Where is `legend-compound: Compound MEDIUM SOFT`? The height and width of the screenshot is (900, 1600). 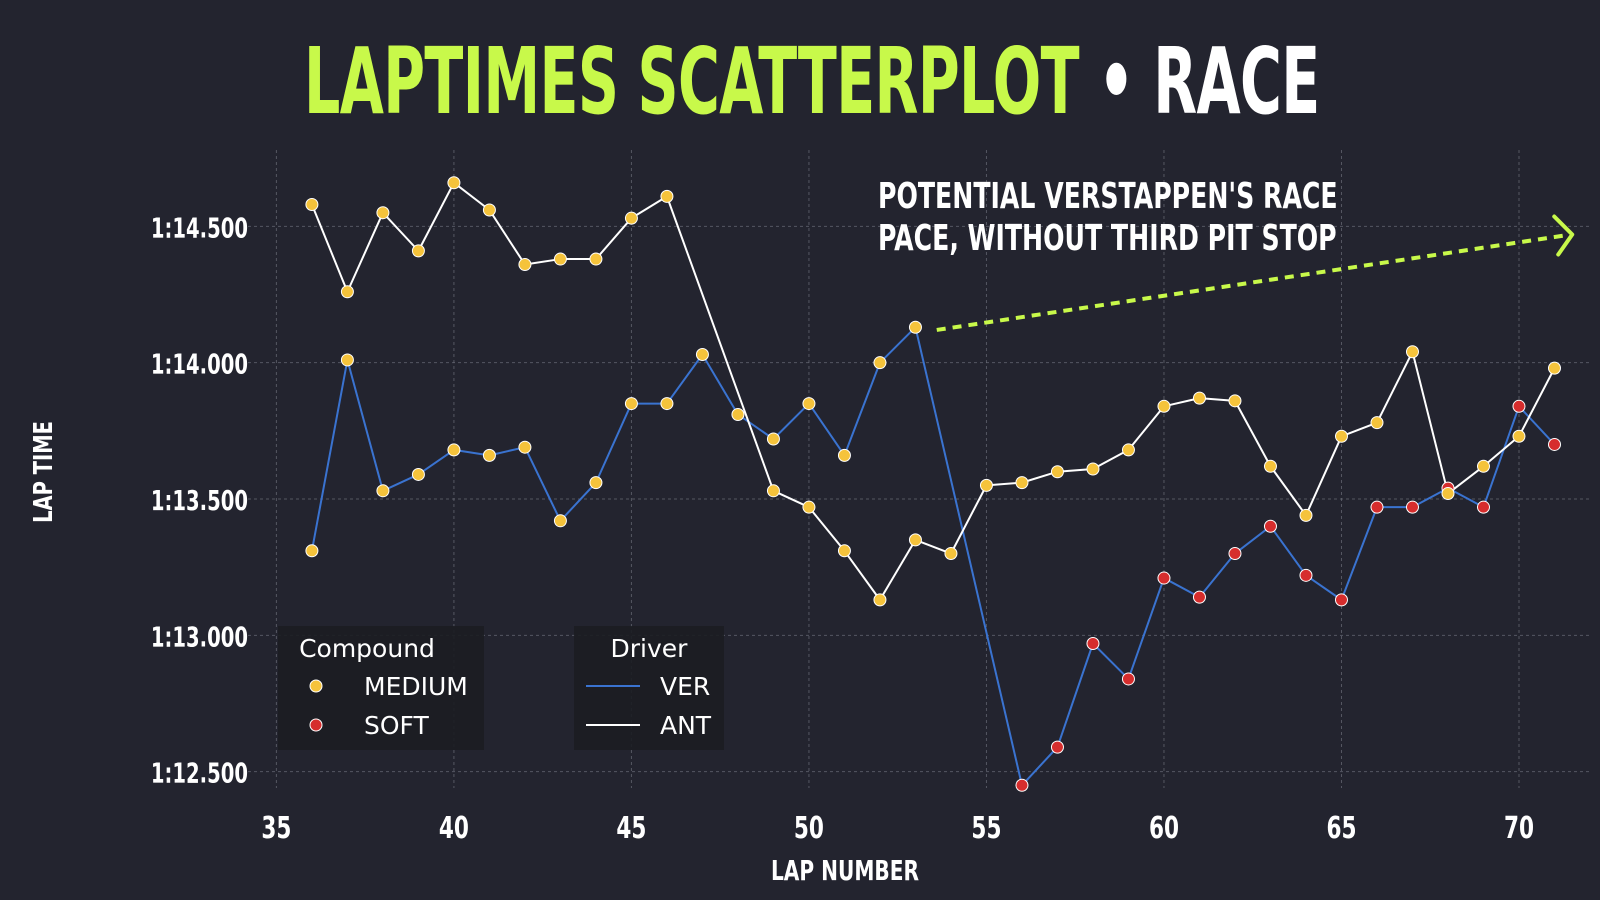
legend-compound: Compound MEDIUM SOFT is located at coordinates (381, 688).